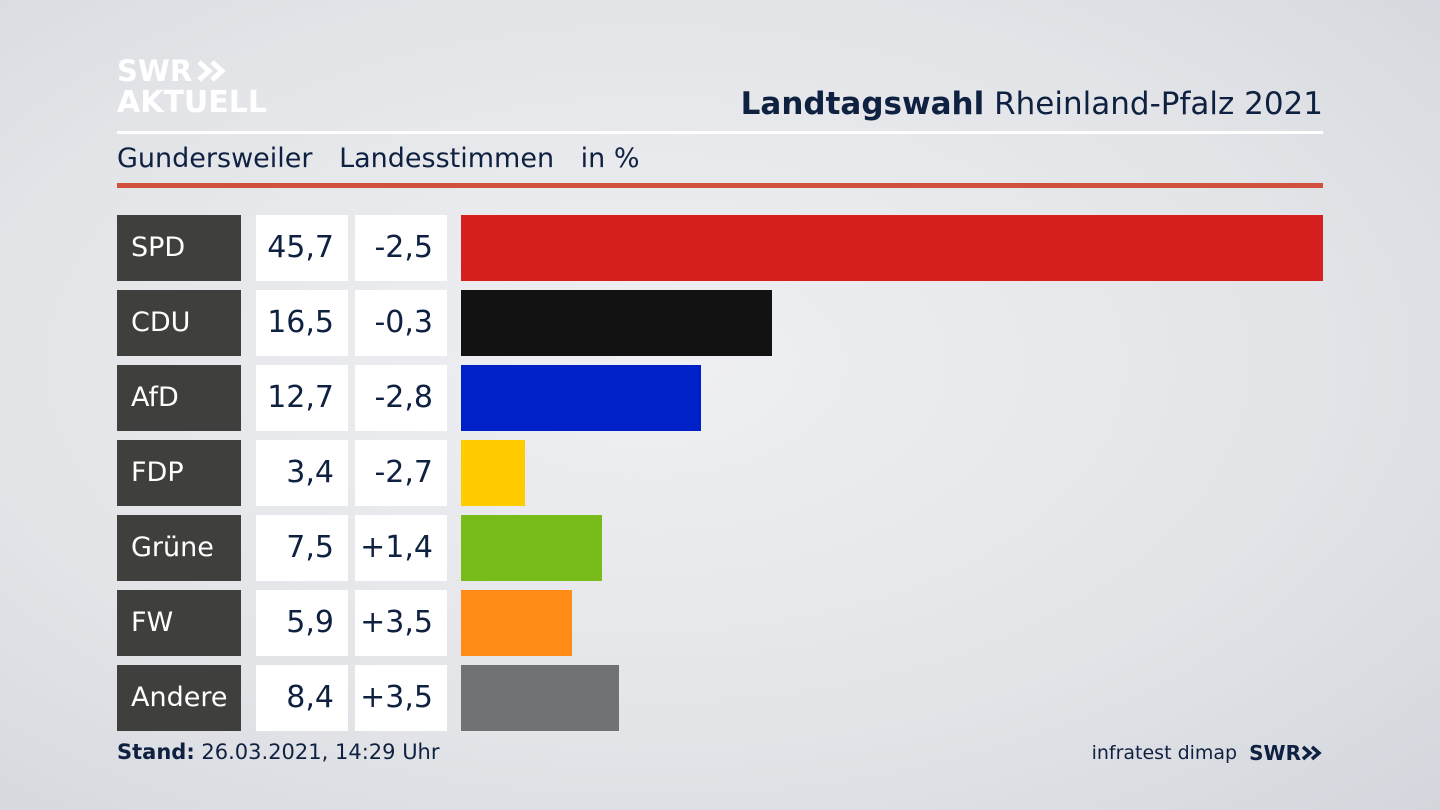 Image resolution: width=1440 pixels, height=810 pixels. What do you see at coordinates (302, 248) in the screenshot?
I see `value-label: 45,7` at bounding box center [302, 248].